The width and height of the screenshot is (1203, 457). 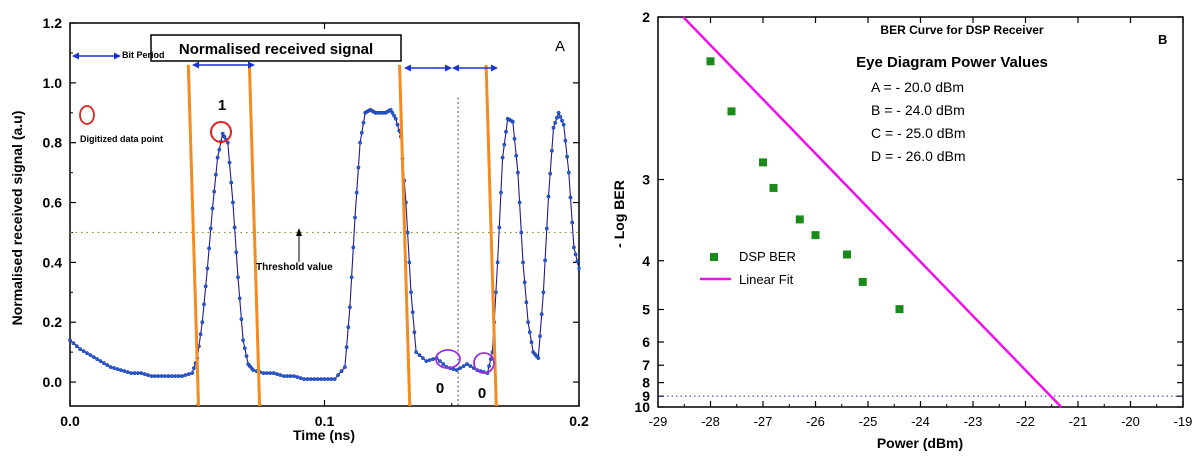 What do you see at coordinates (646, 342) in the screenshot?
I see `y-tick-label-b: 6` at bounding box center [646, 342].